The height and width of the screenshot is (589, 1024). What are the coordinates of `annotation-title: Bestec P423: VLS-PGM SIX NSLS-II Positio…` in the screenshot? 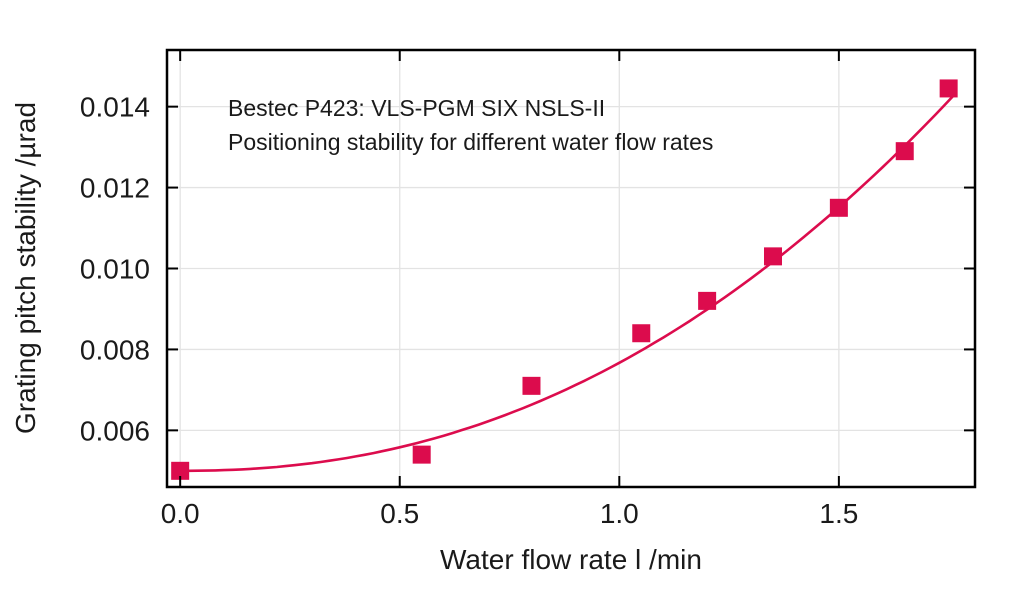 It's located at (470, 125).